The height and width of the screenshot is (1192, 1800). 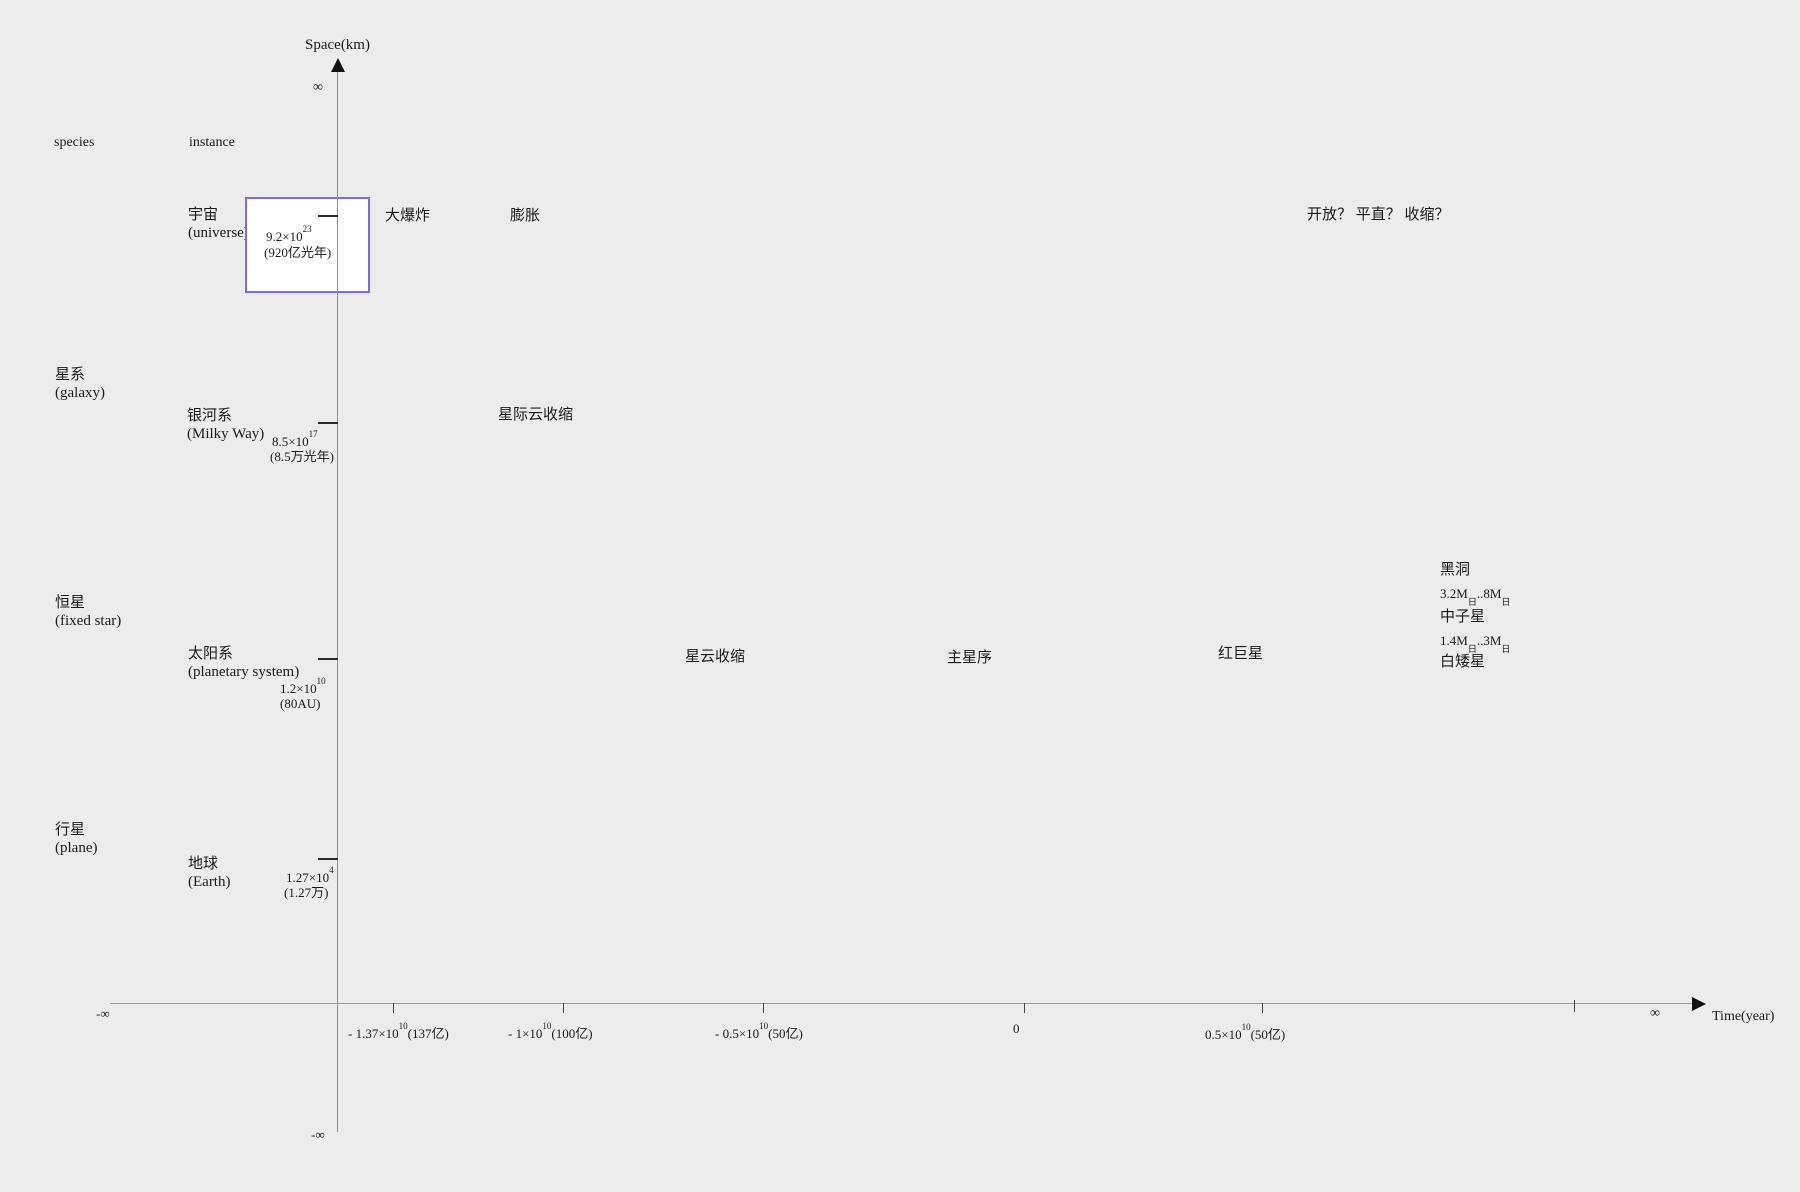 I want to click on x-tick-label: 0, so click(x=1016, y=1028).